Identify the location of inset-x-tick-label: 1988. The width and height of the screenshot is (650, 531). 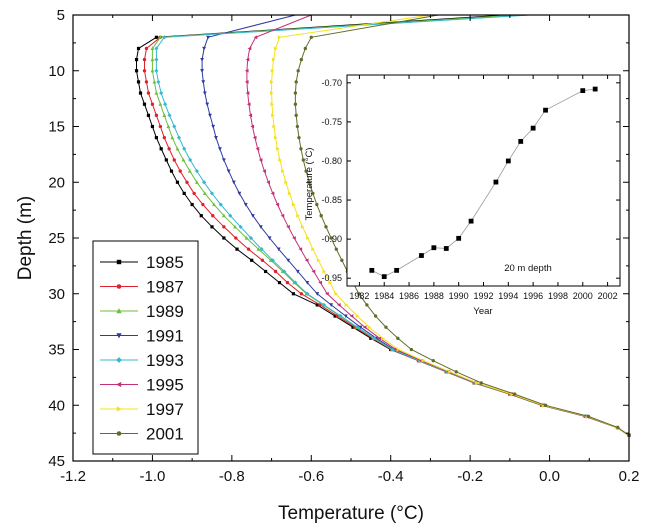
(434, 296).